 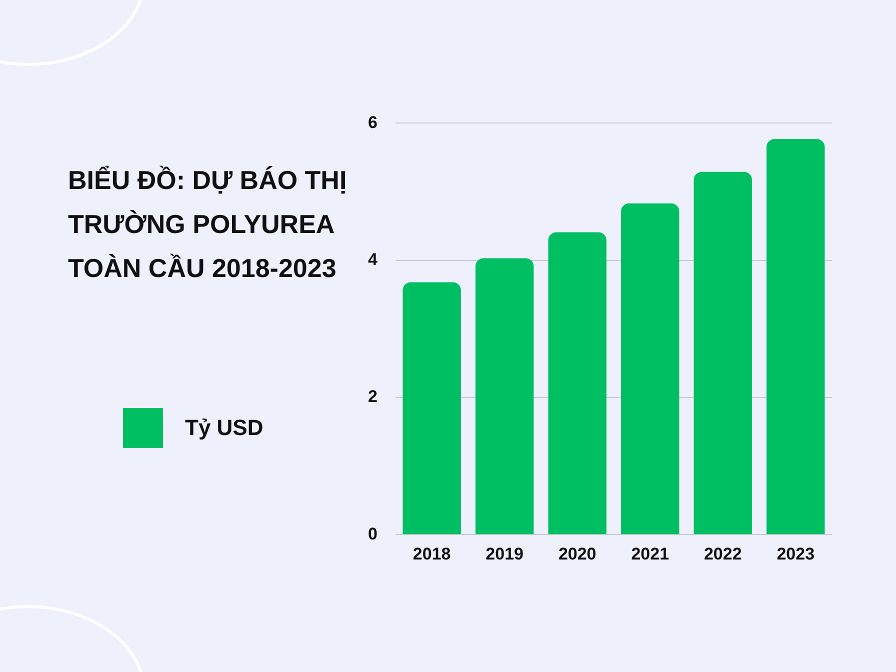 I want to click on x-tick-label: 2018, so click(x=431, y=554).